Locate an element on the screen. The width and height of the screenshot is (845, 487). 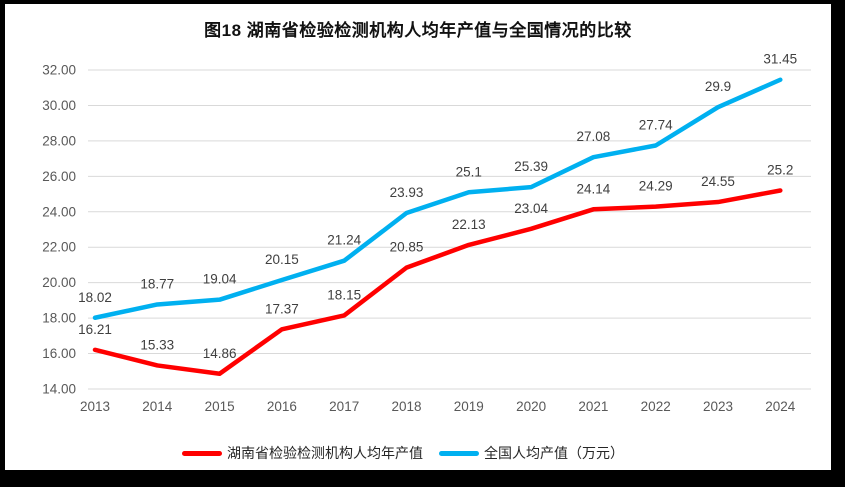
x-tick-label: 2017 is located at coordinates (344, 406).